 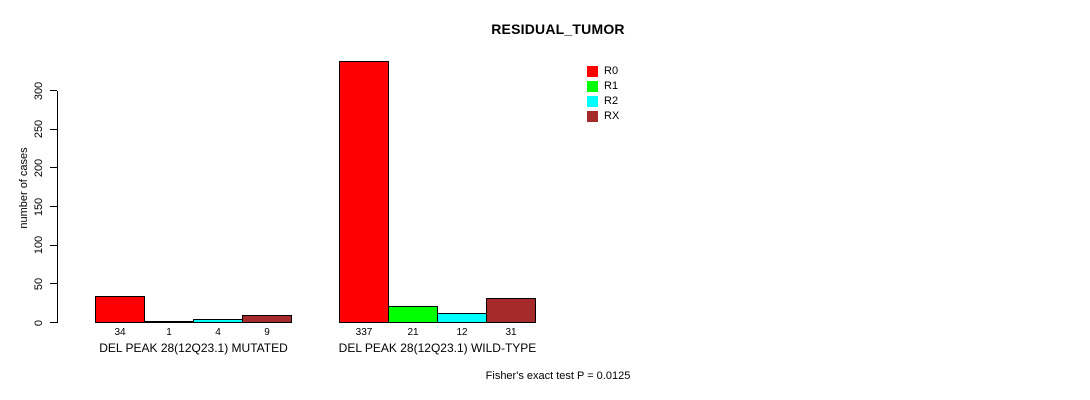 I want to click on y-axis-tick-label: 50, so click(x=39, y=283).